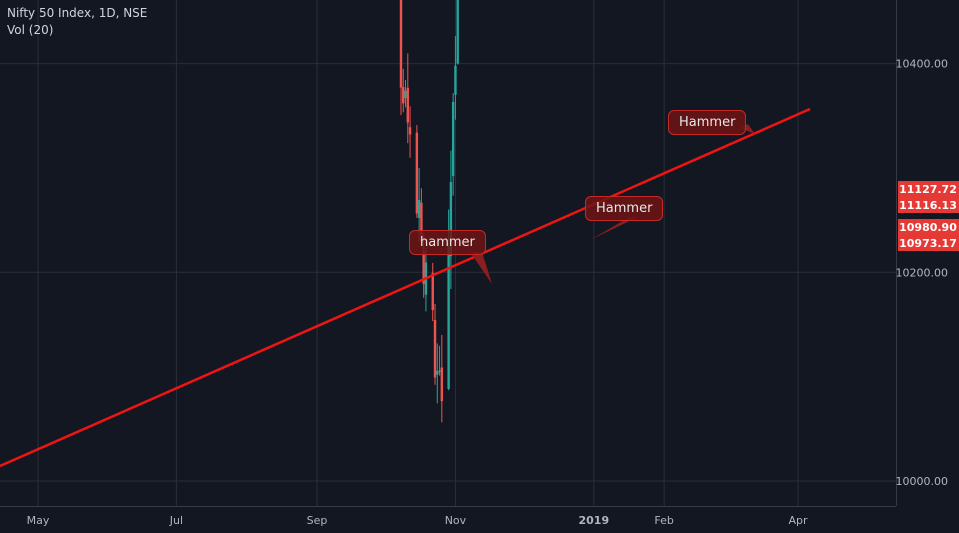 The height and width of the screenshot is (533, 959). What do you see at coordinates (317, 520) in the screenshot?
I see `time-tick-label: Sep` at bounding box center [317, 520].